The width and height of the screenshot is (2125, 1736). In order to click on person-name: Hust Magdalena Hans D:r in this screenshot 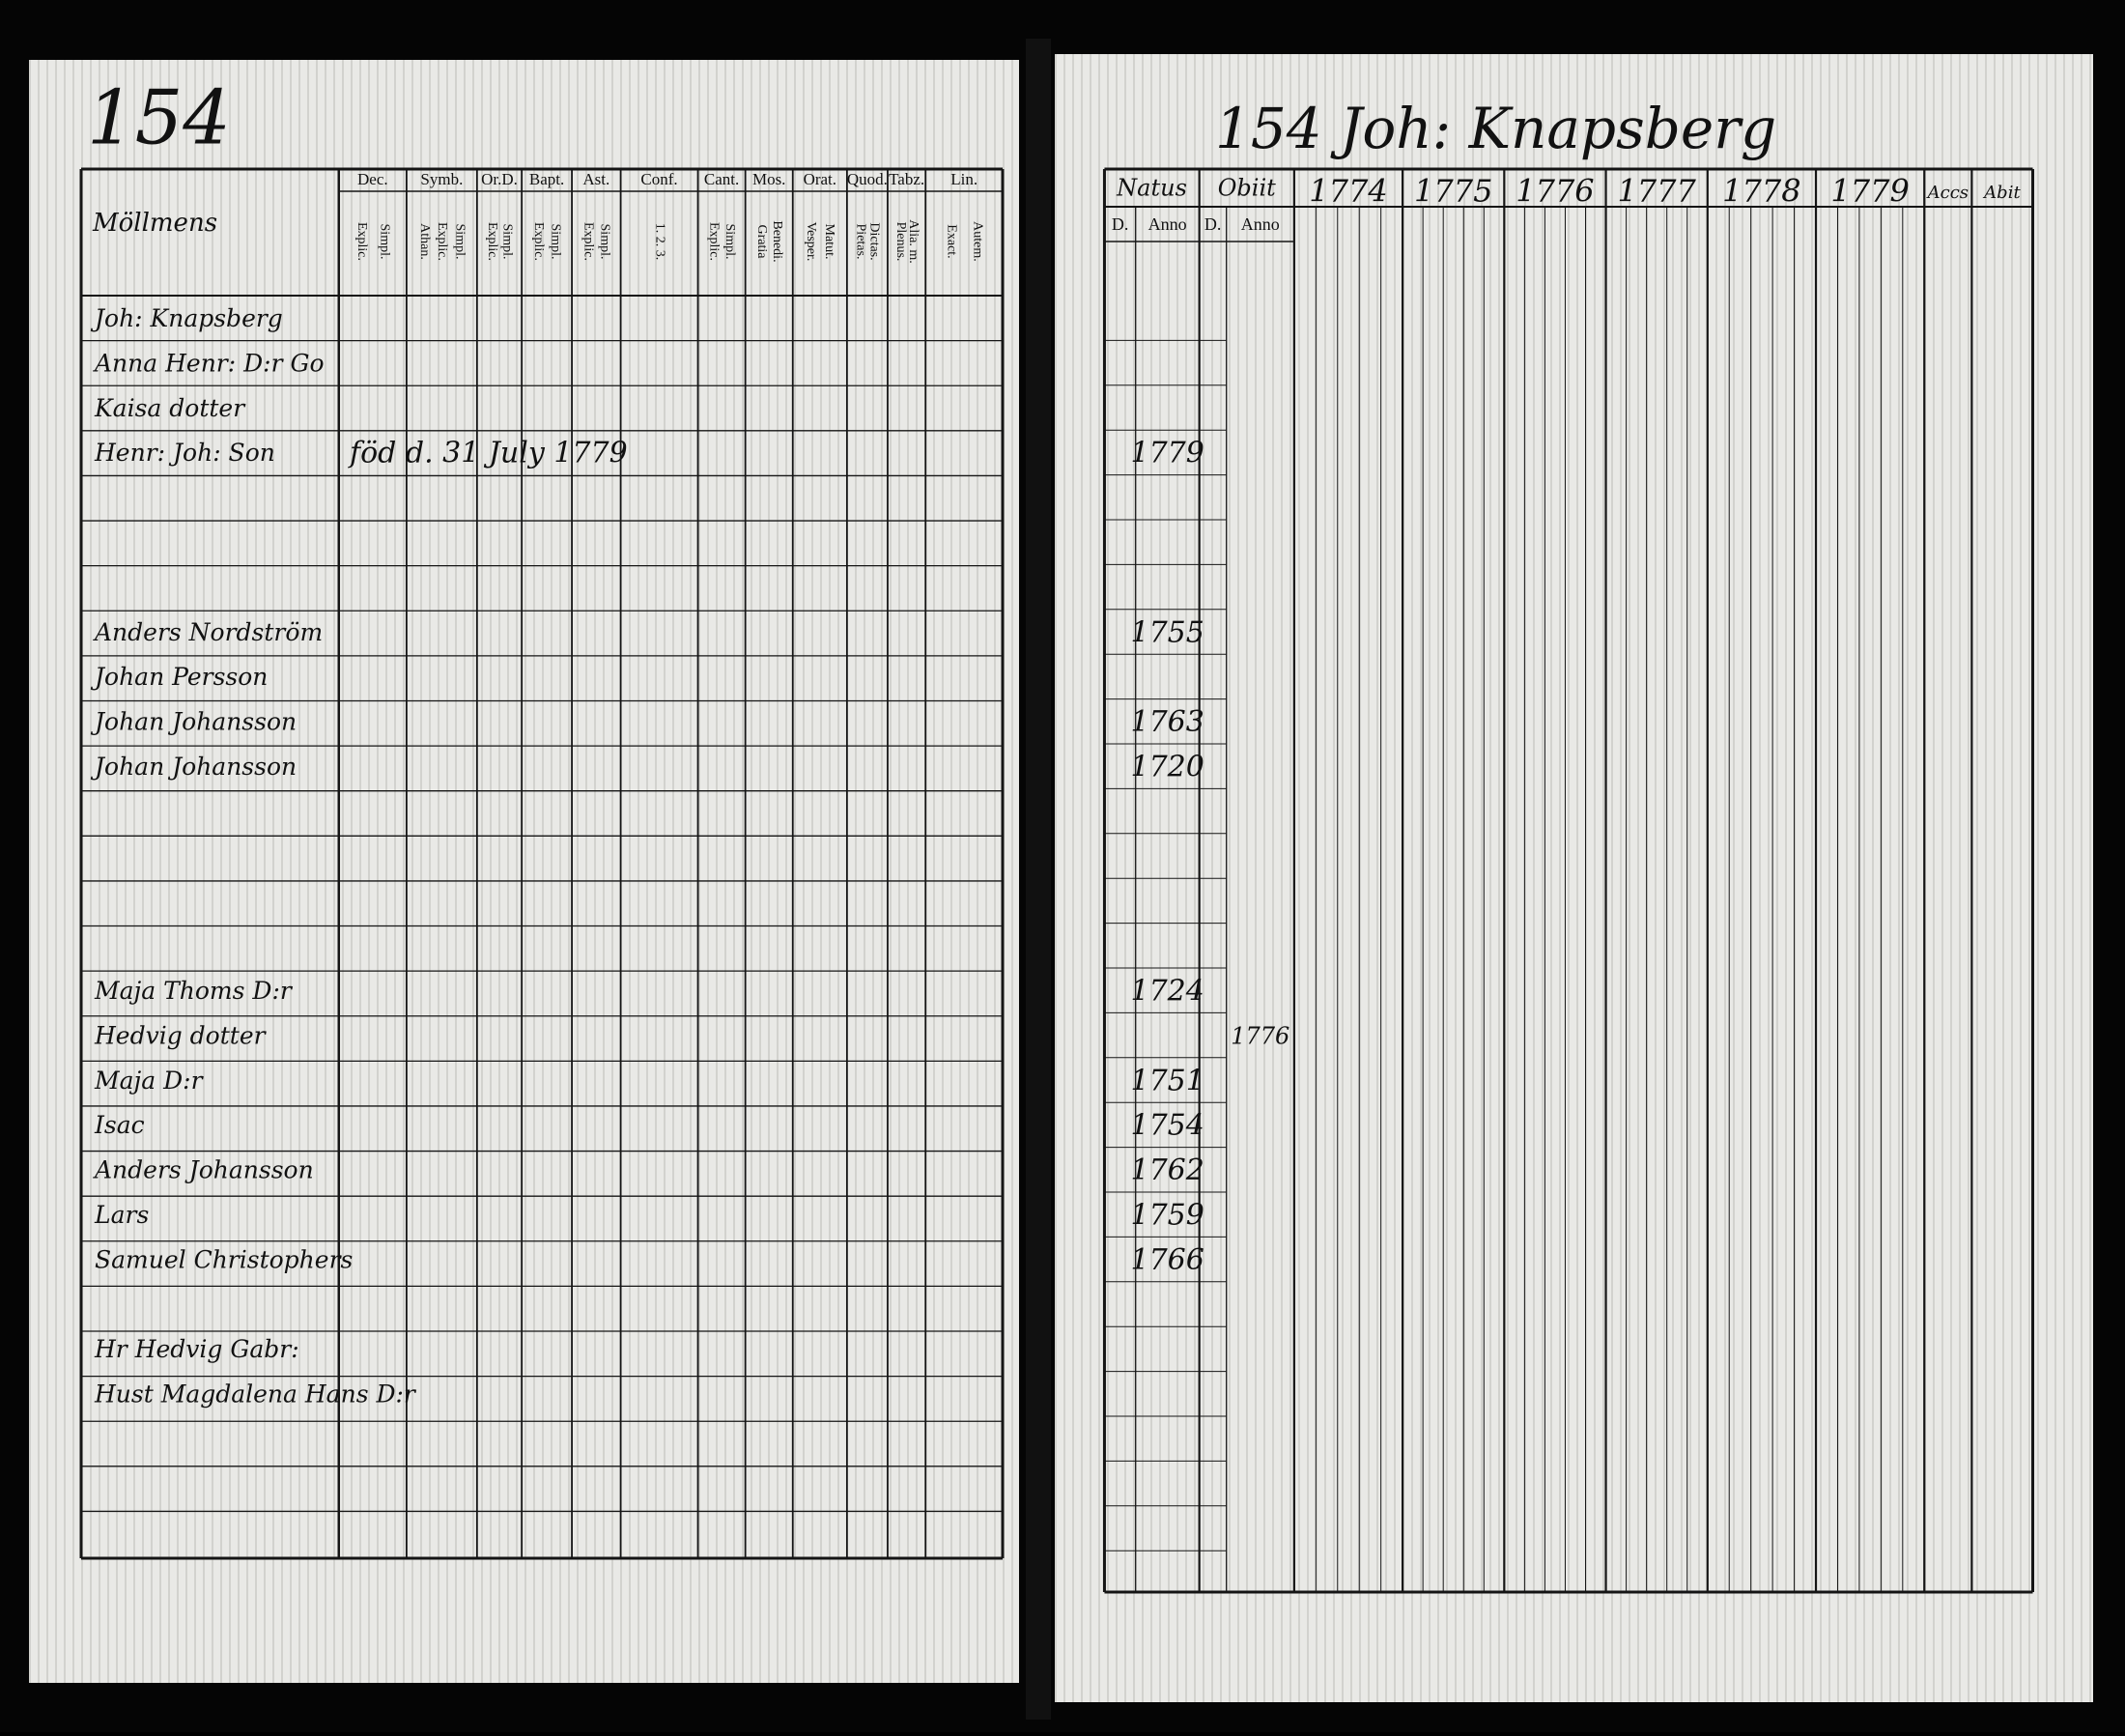, I will do `click(256, 1394)`.